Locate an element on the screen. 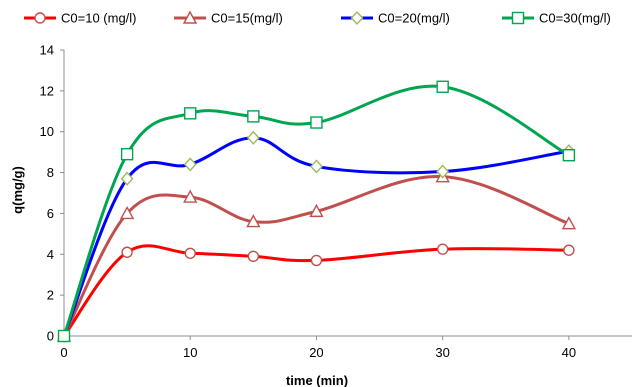 This screenshot has height=387, width=633. legend-item: C0=30(mg/l) is located at coordinates (556, 18).